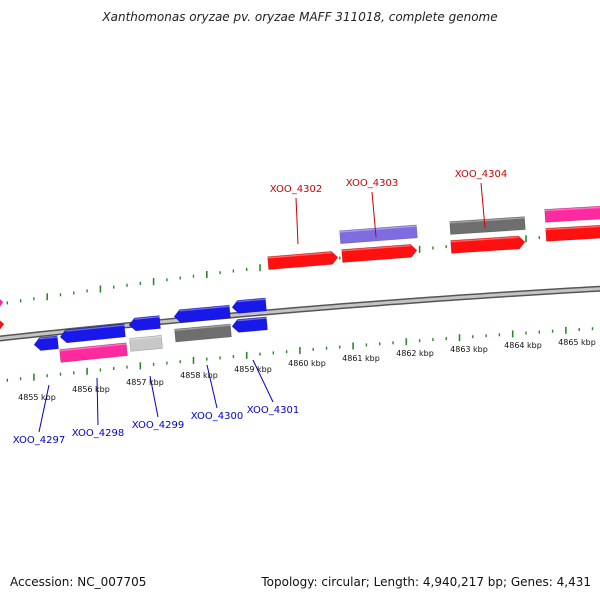 The image size is (600, 600). I want to click on gene-feature-xoo-4301-top, so click(249, 305).